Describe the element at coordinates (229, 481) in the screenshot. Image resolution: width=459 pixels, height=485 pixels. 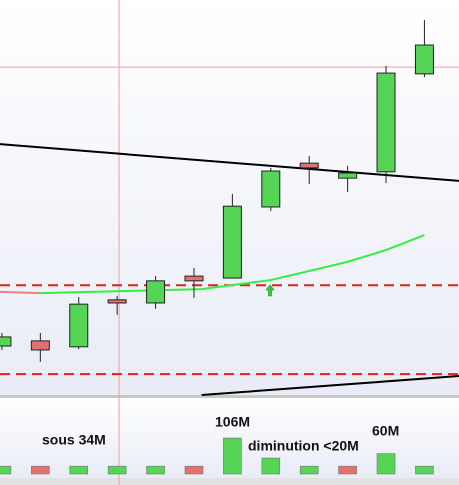
I see `bottom-strip` at that location.